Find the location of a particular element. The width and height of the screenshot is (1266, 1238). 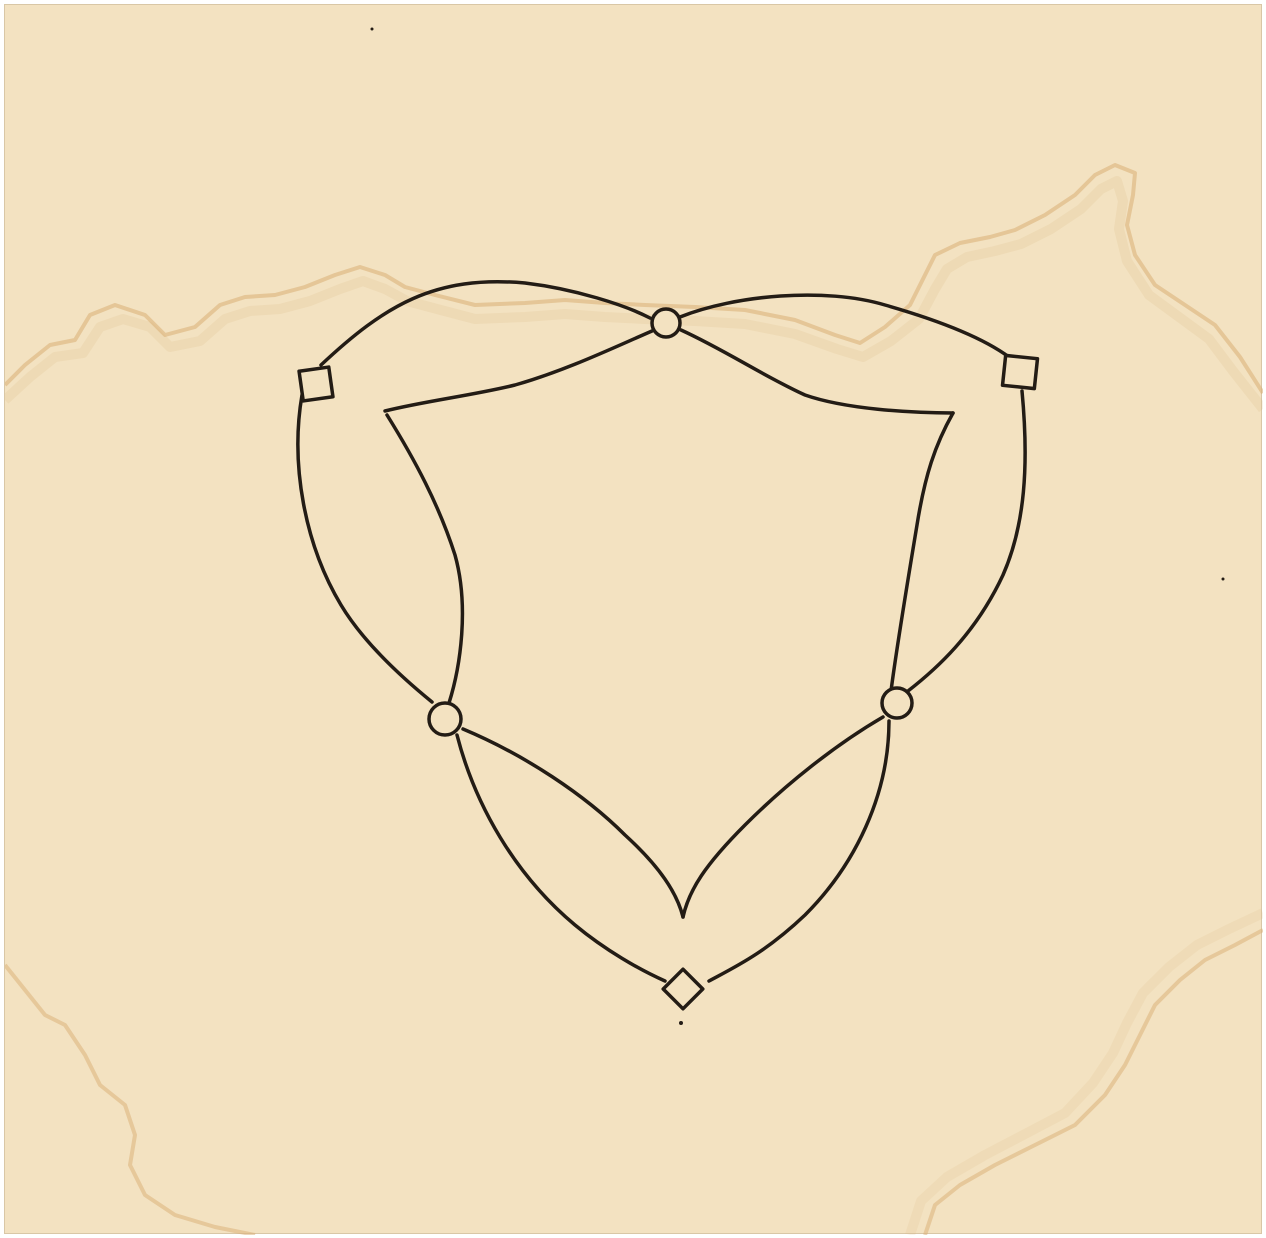

edge-left-circle-bottom-diamond-outer is located at coordinates (561, 858).